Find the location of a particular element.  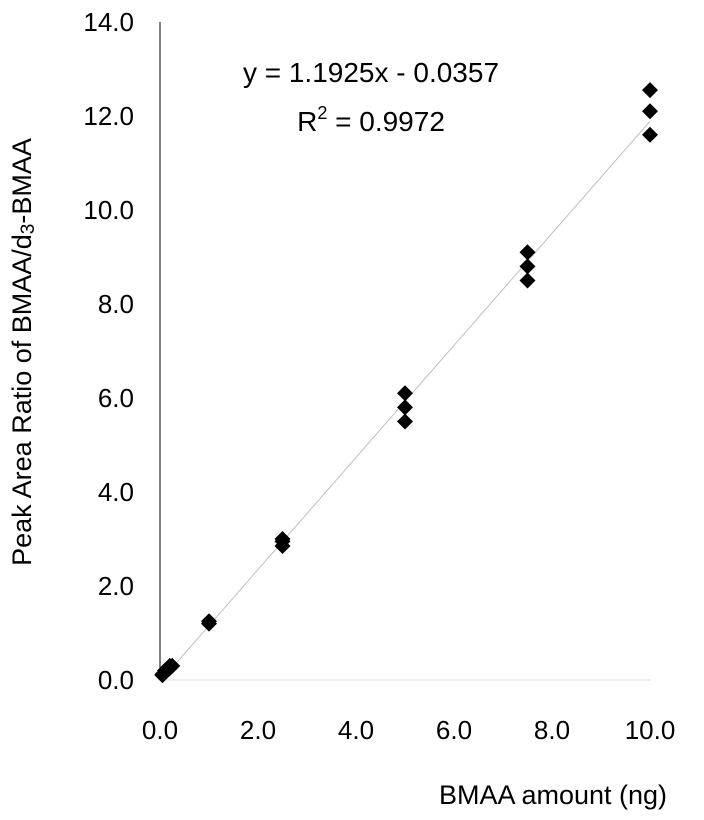

r-squared-label: R2 = 0.9972 is located at coordinates (371, 120).